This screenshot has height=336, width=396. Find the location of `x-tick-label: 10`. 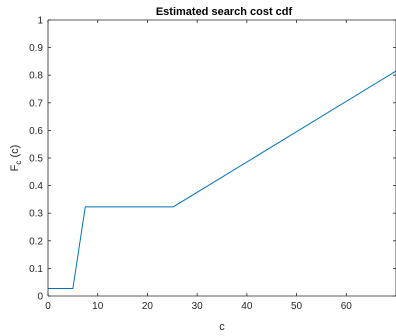

x-tick-label: 10 is located at coordinates (98, 306).